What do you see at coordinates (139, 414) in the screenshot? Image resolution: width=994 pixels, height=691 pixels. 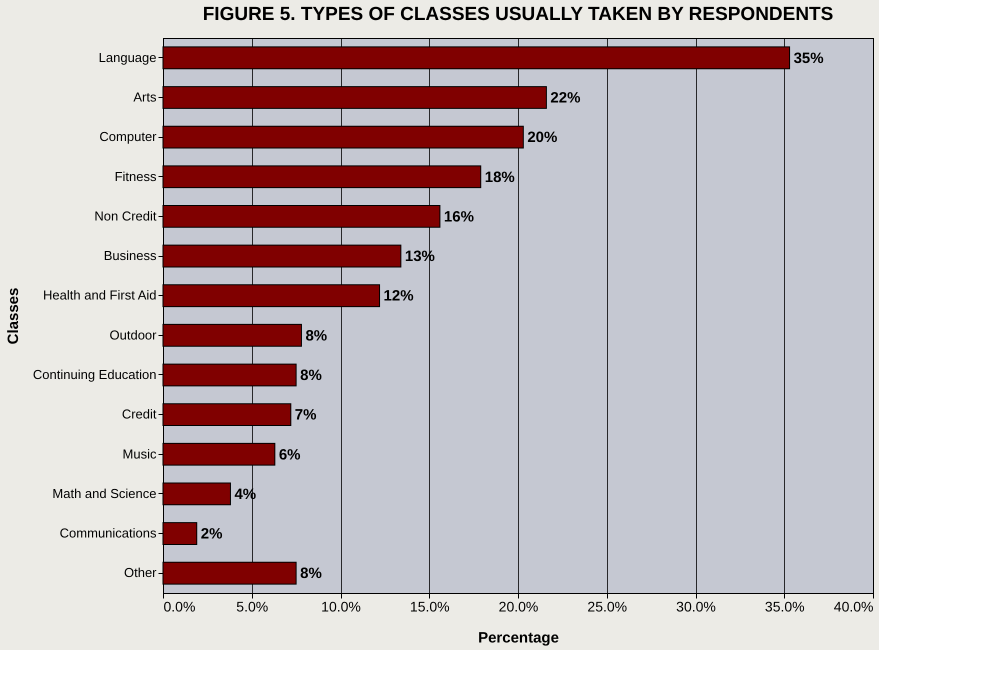 I see `y-tick-label: Credit` at bounding box center [139, 414].